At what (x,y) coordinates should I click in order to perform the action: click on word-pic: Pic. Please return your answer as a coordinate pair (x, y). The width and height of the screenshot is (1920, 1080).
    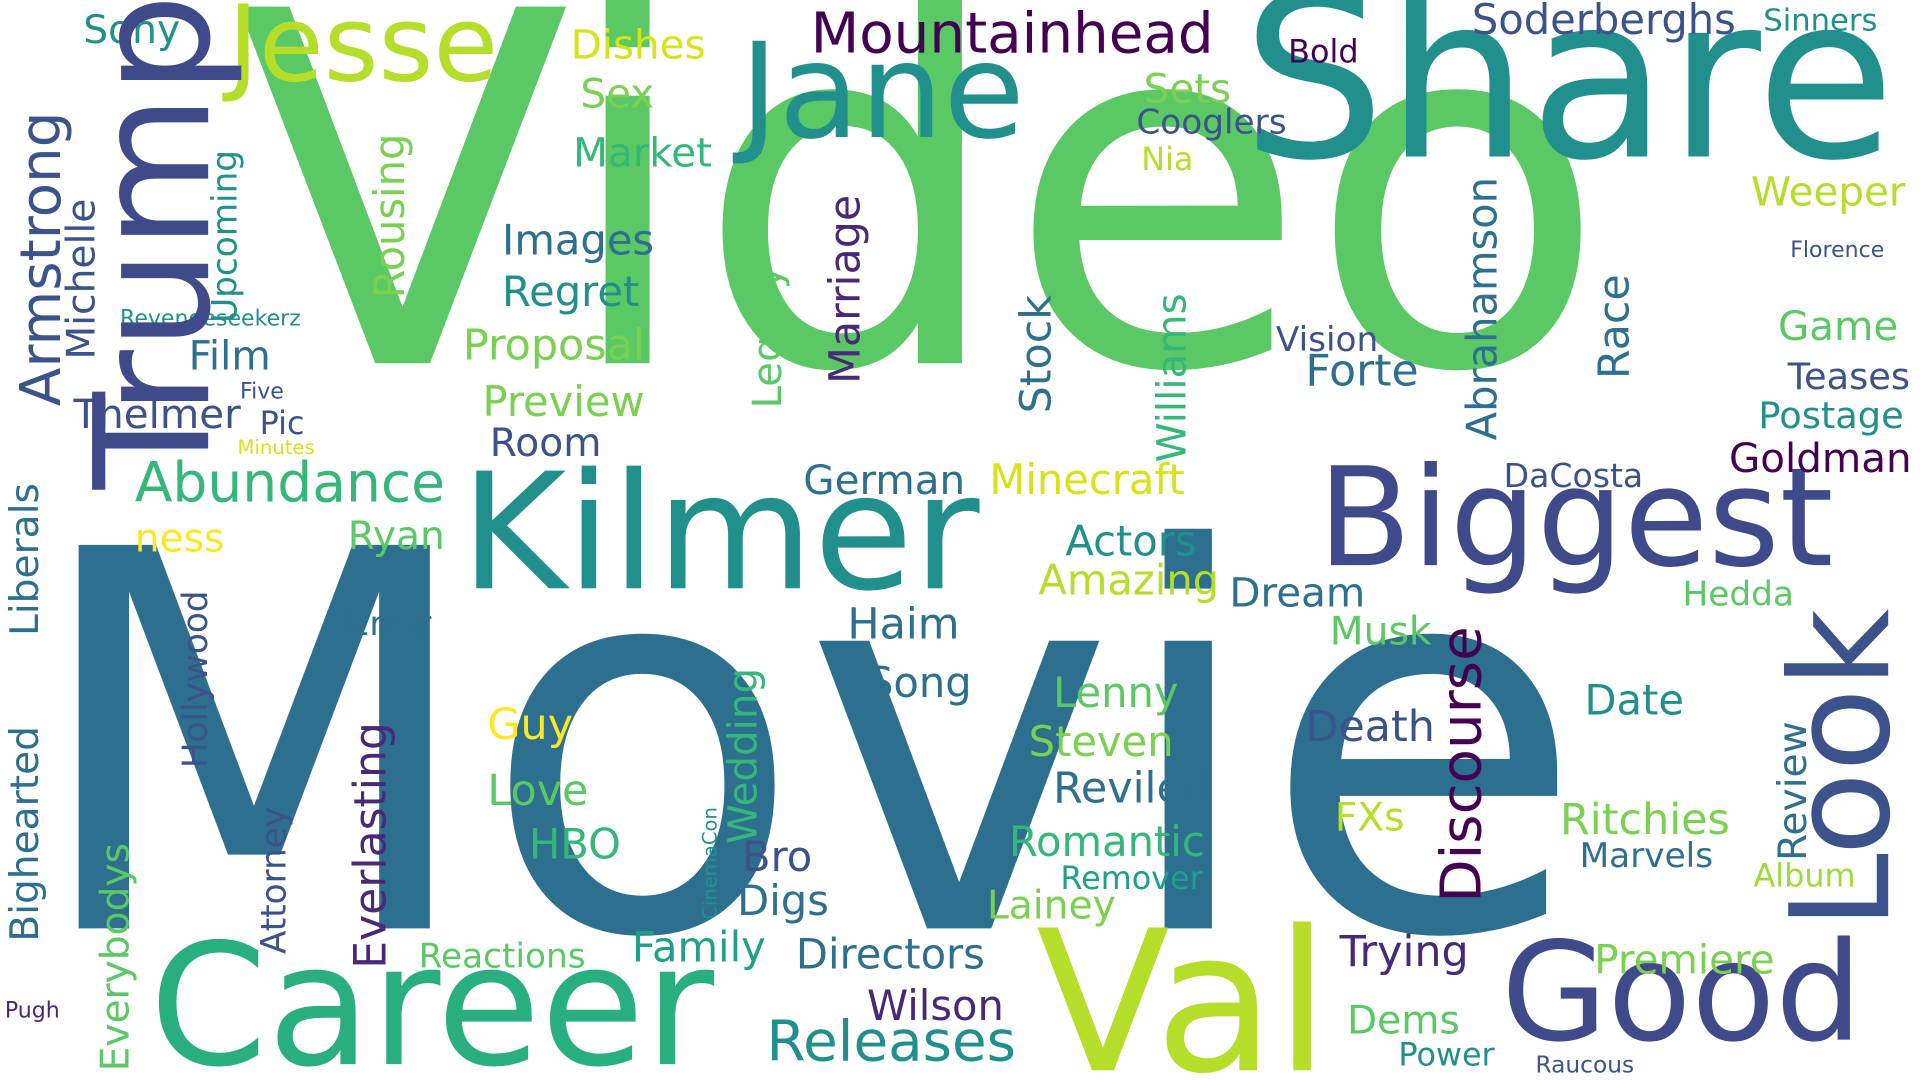
    Looking at the image, I should click on (282, 424).